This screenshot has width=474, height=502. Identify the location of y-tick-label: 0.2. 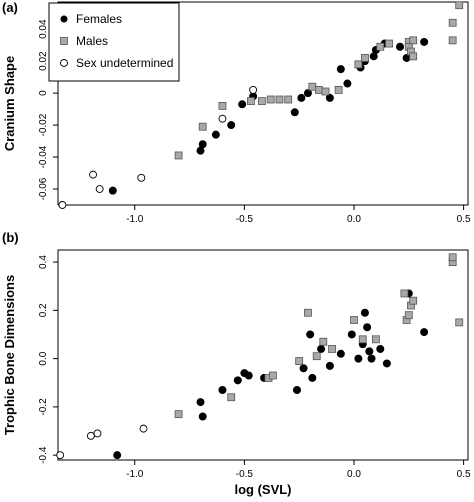
(43, 310).